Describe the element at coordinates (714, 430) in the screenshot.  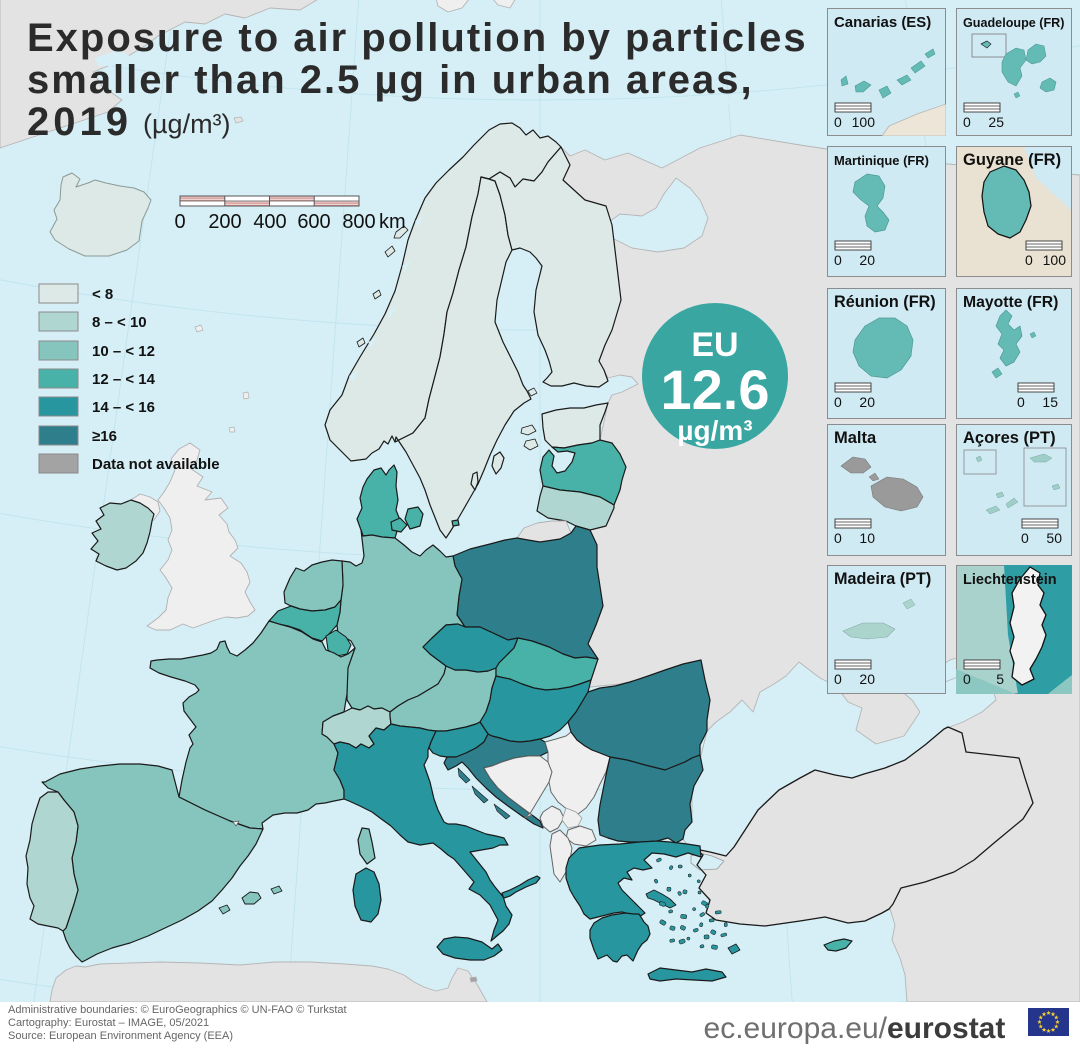
I see `svg-text: µg/m³` at that location.